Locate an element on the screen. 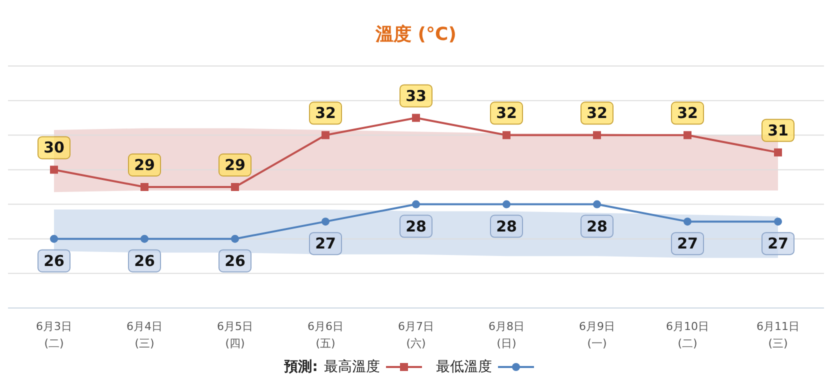 The height and width of the screenshot is (380, 832). x-tick-label: 6月8日 (日) is located at coordinates (506, 335).